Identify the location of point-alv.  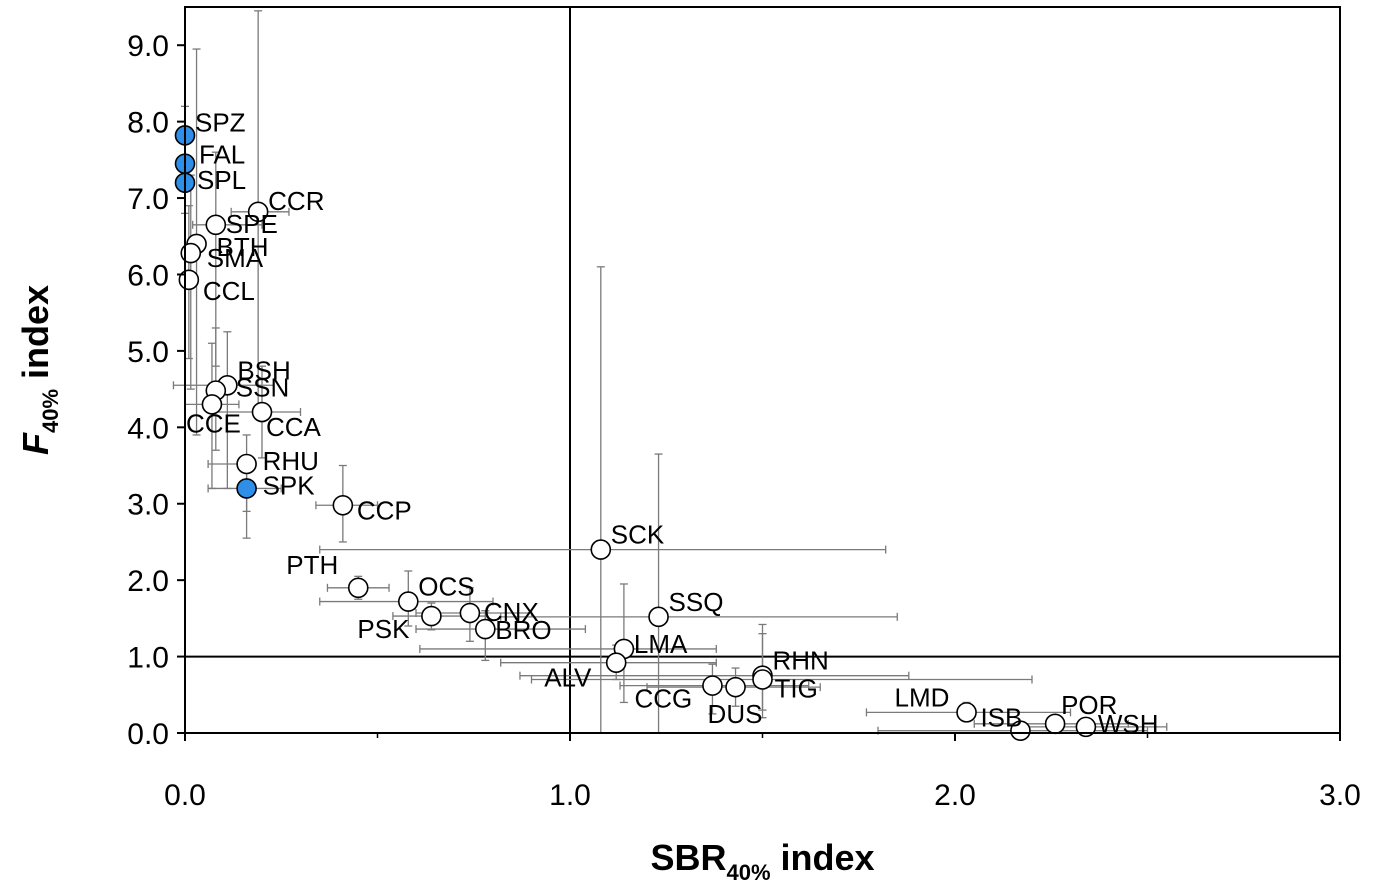
(616, 662).